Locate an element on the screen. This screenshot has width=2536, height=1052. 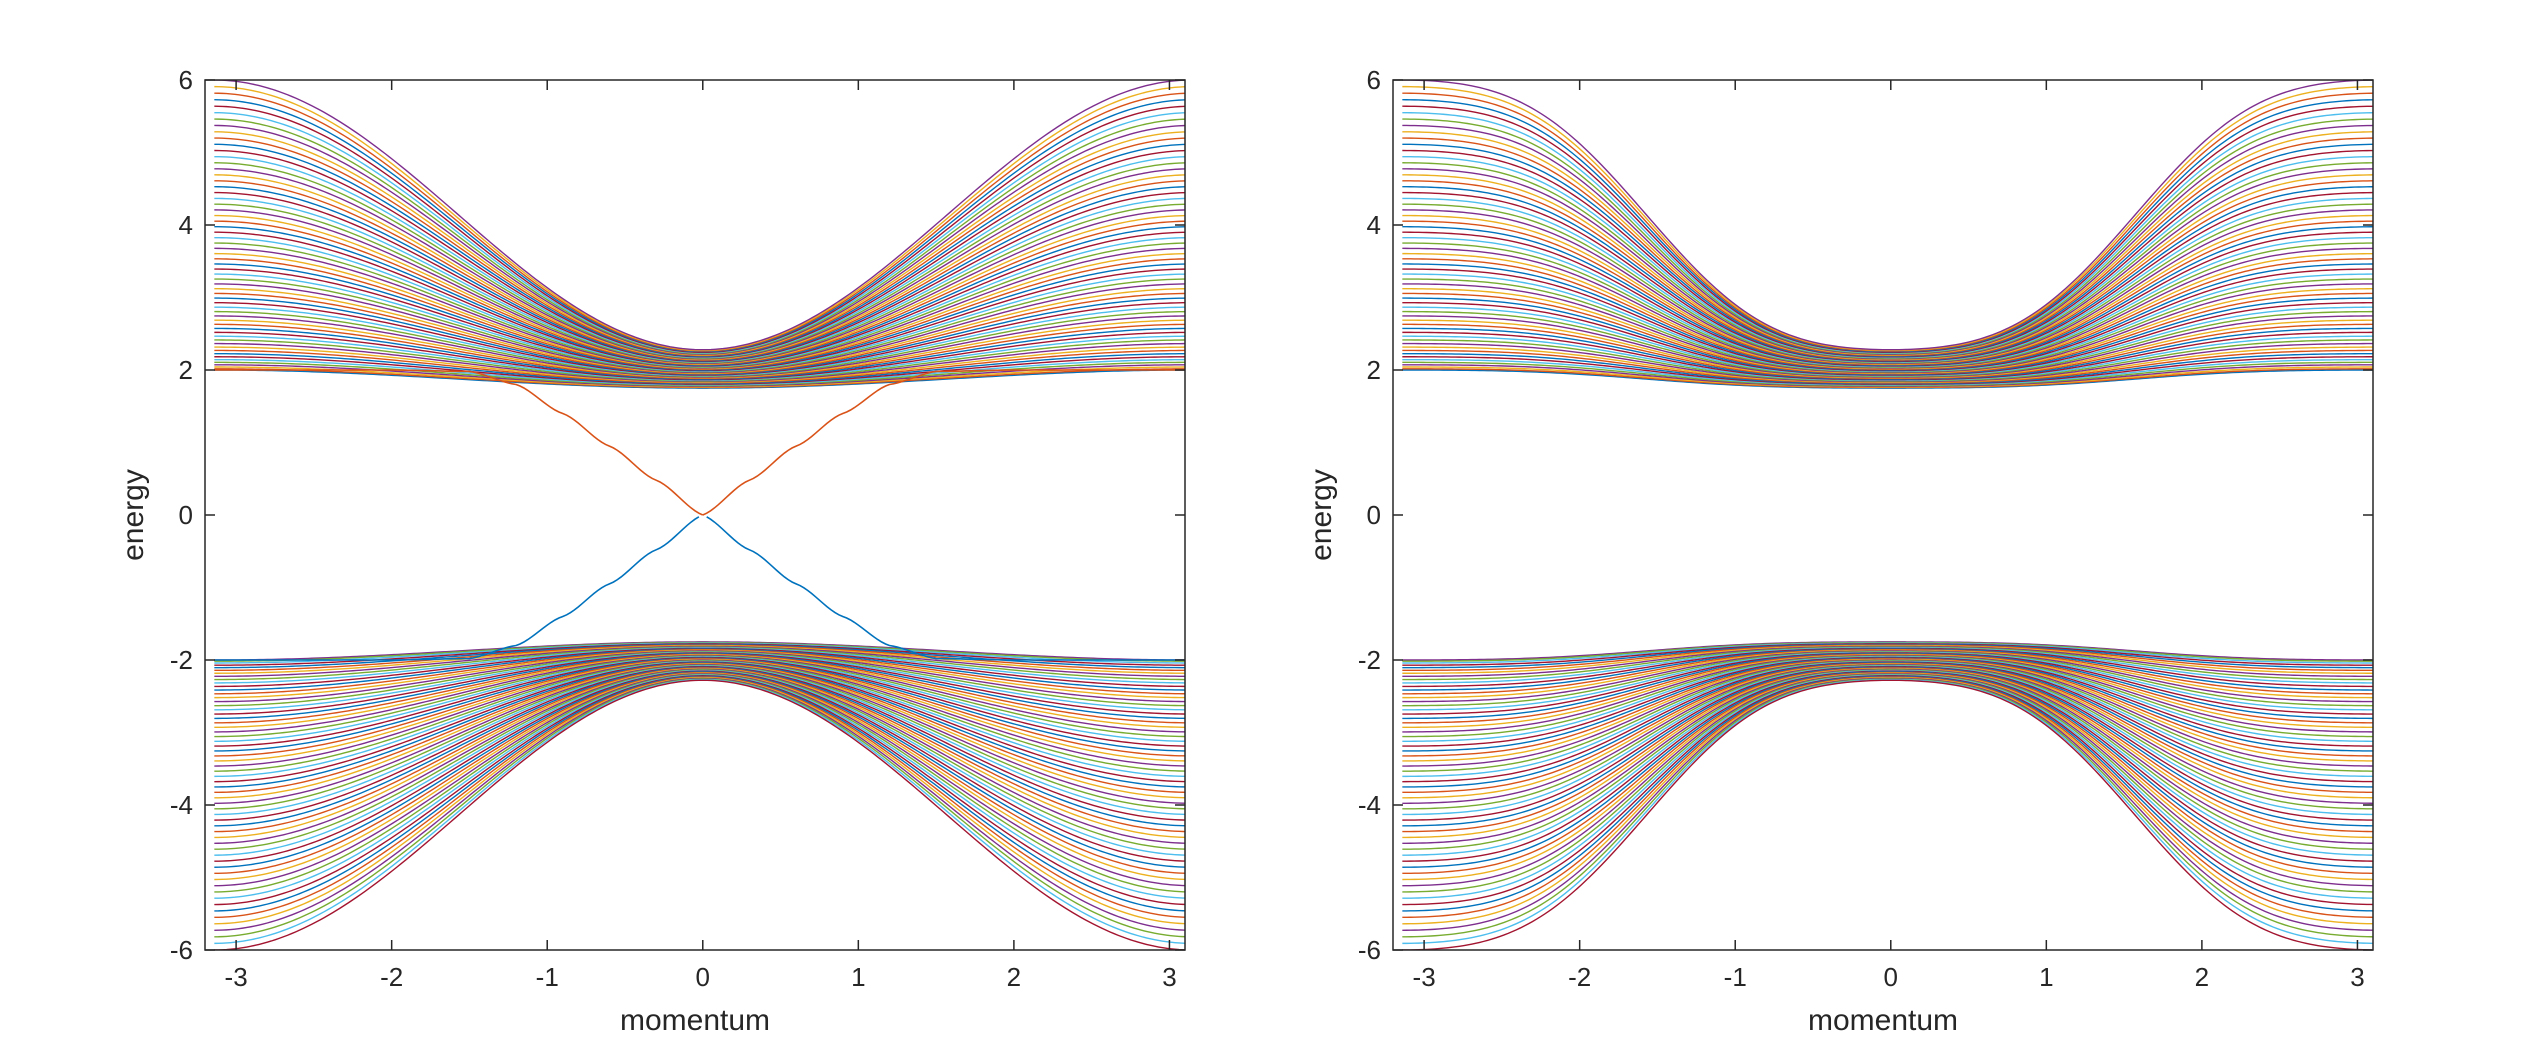
right-x-axis-label: momentum is located at coordinates (1883, 1020).